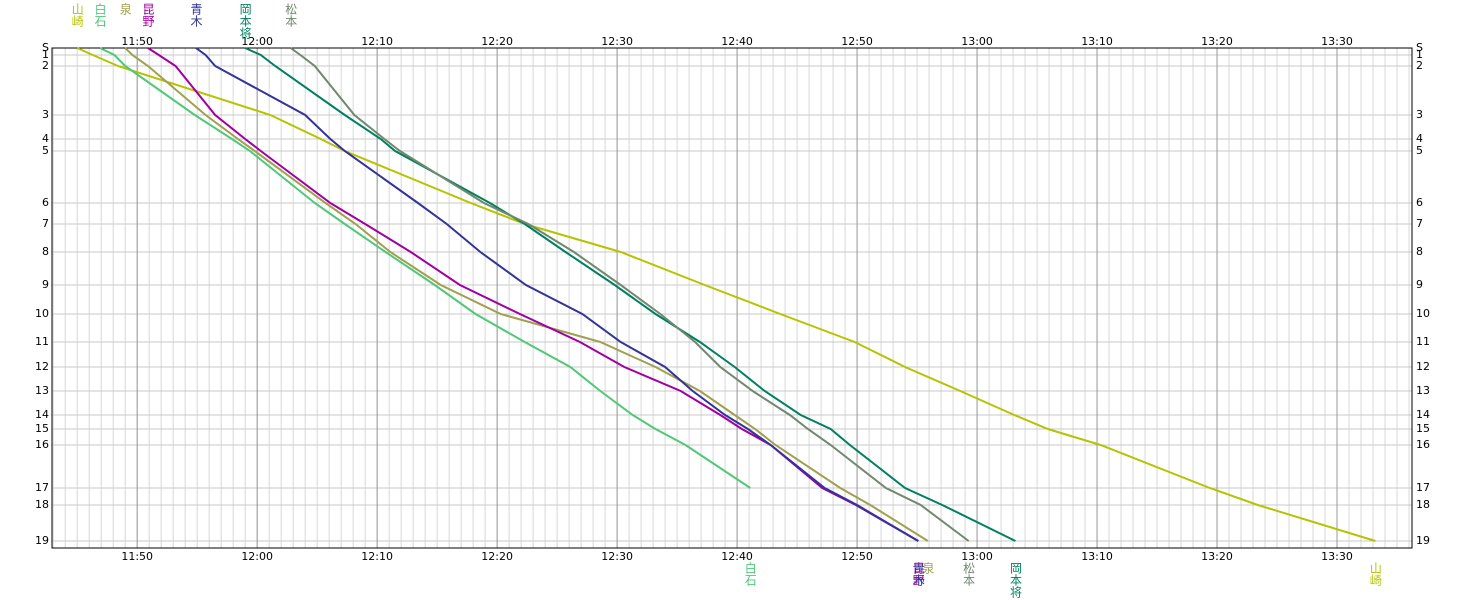  What do you see at coordinates (245, 21) in the screenshot?
I see `start-label: 岡本将` at bounding box center [245, 21].